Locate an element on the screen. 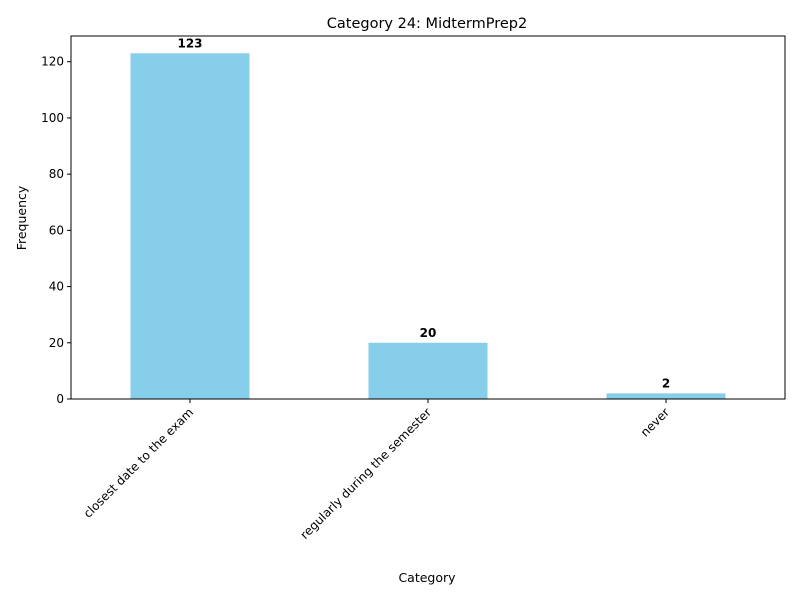 The image size is (800, 600). y-tick-label: 60 is located at coordinates (56, 230).